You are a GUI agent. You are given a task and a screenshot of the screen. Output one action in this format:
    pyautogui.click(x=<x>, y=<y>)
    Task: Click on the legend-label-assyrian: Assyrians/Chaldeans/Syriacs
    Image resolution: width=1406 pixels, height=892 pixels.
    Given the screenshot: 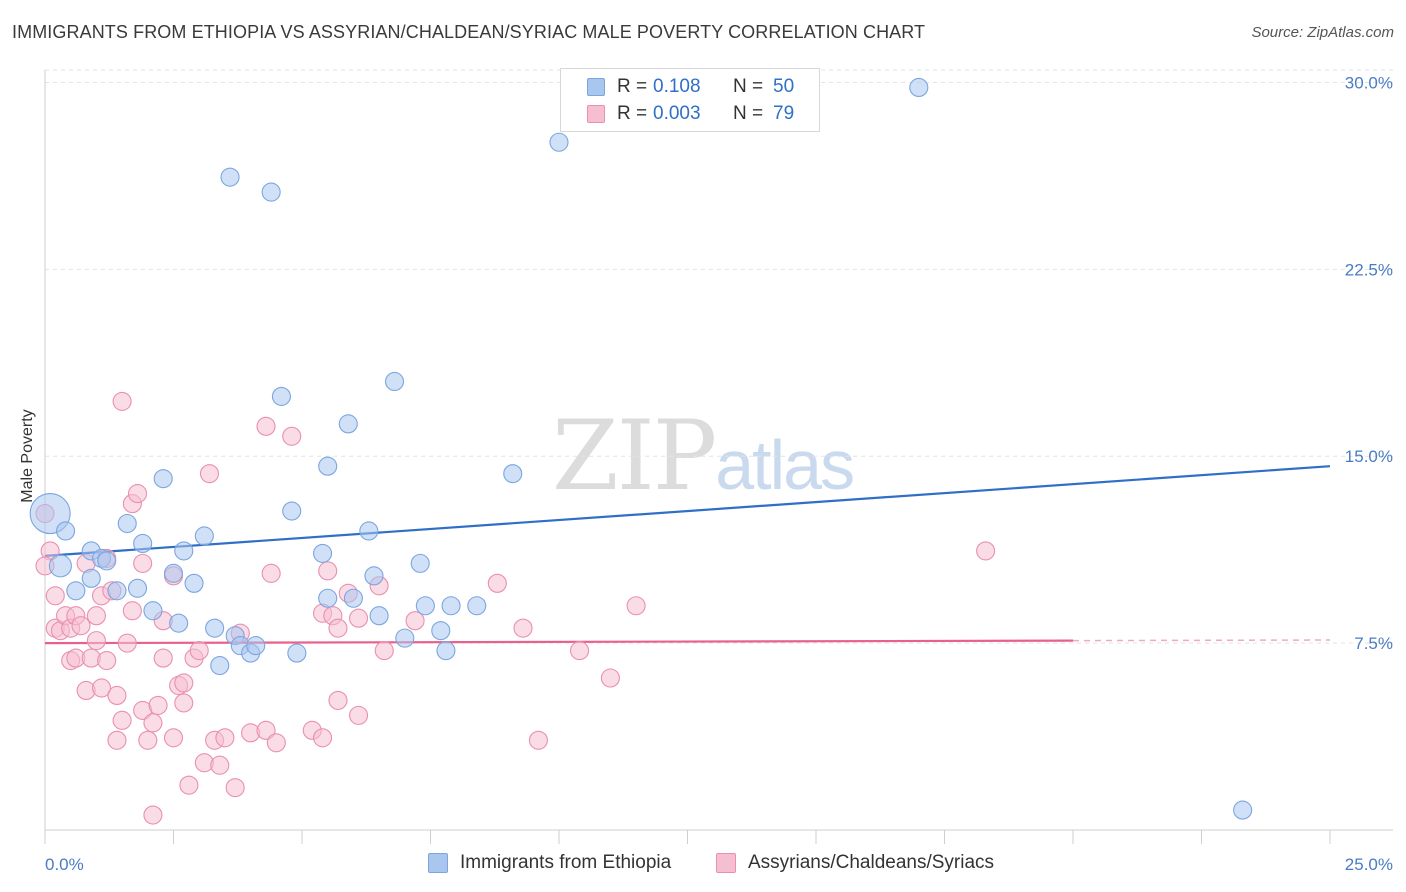 What is the action you would take?
    pyautogui.click(x=871, y=862)
    